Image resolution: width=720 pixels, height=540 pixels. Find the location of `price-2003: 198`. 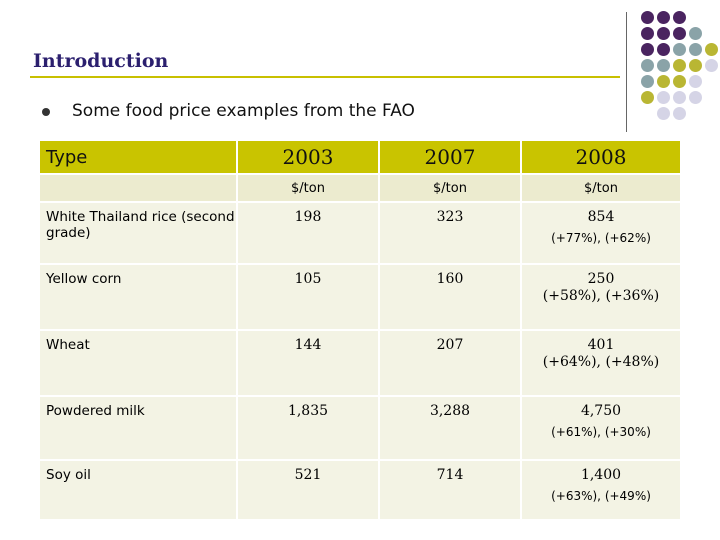

price-2003: 198 is located at coordinates (309, 233).